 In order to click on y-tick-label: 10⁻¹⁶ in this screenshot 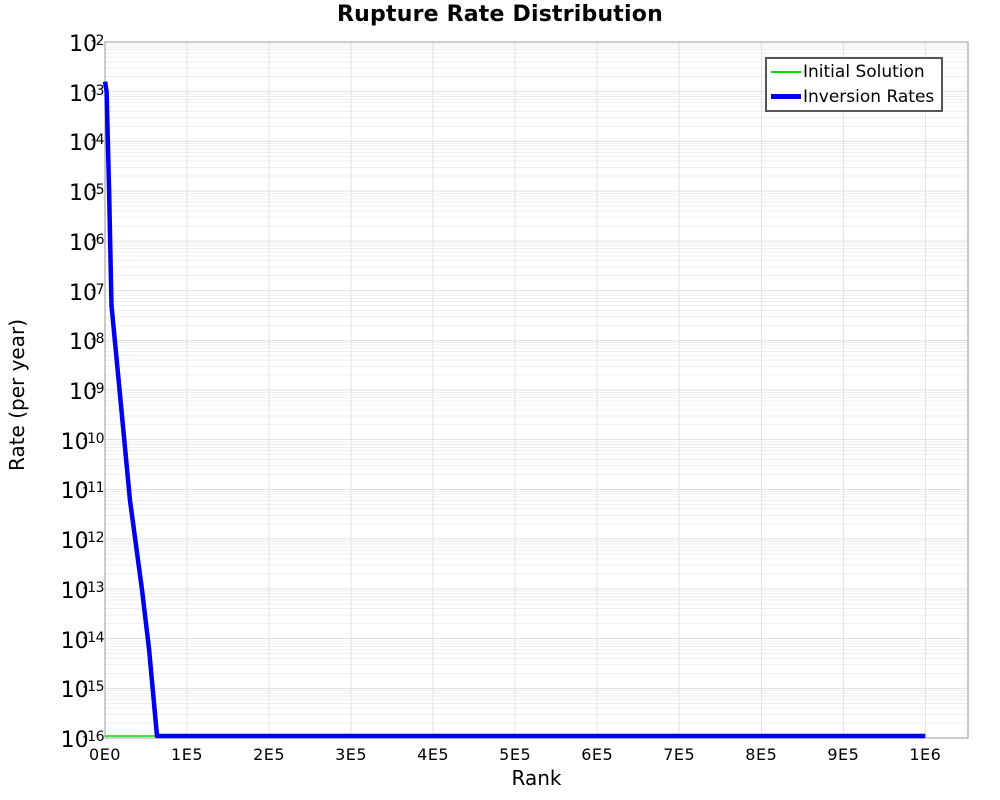, I will do `click(82, 740)`.